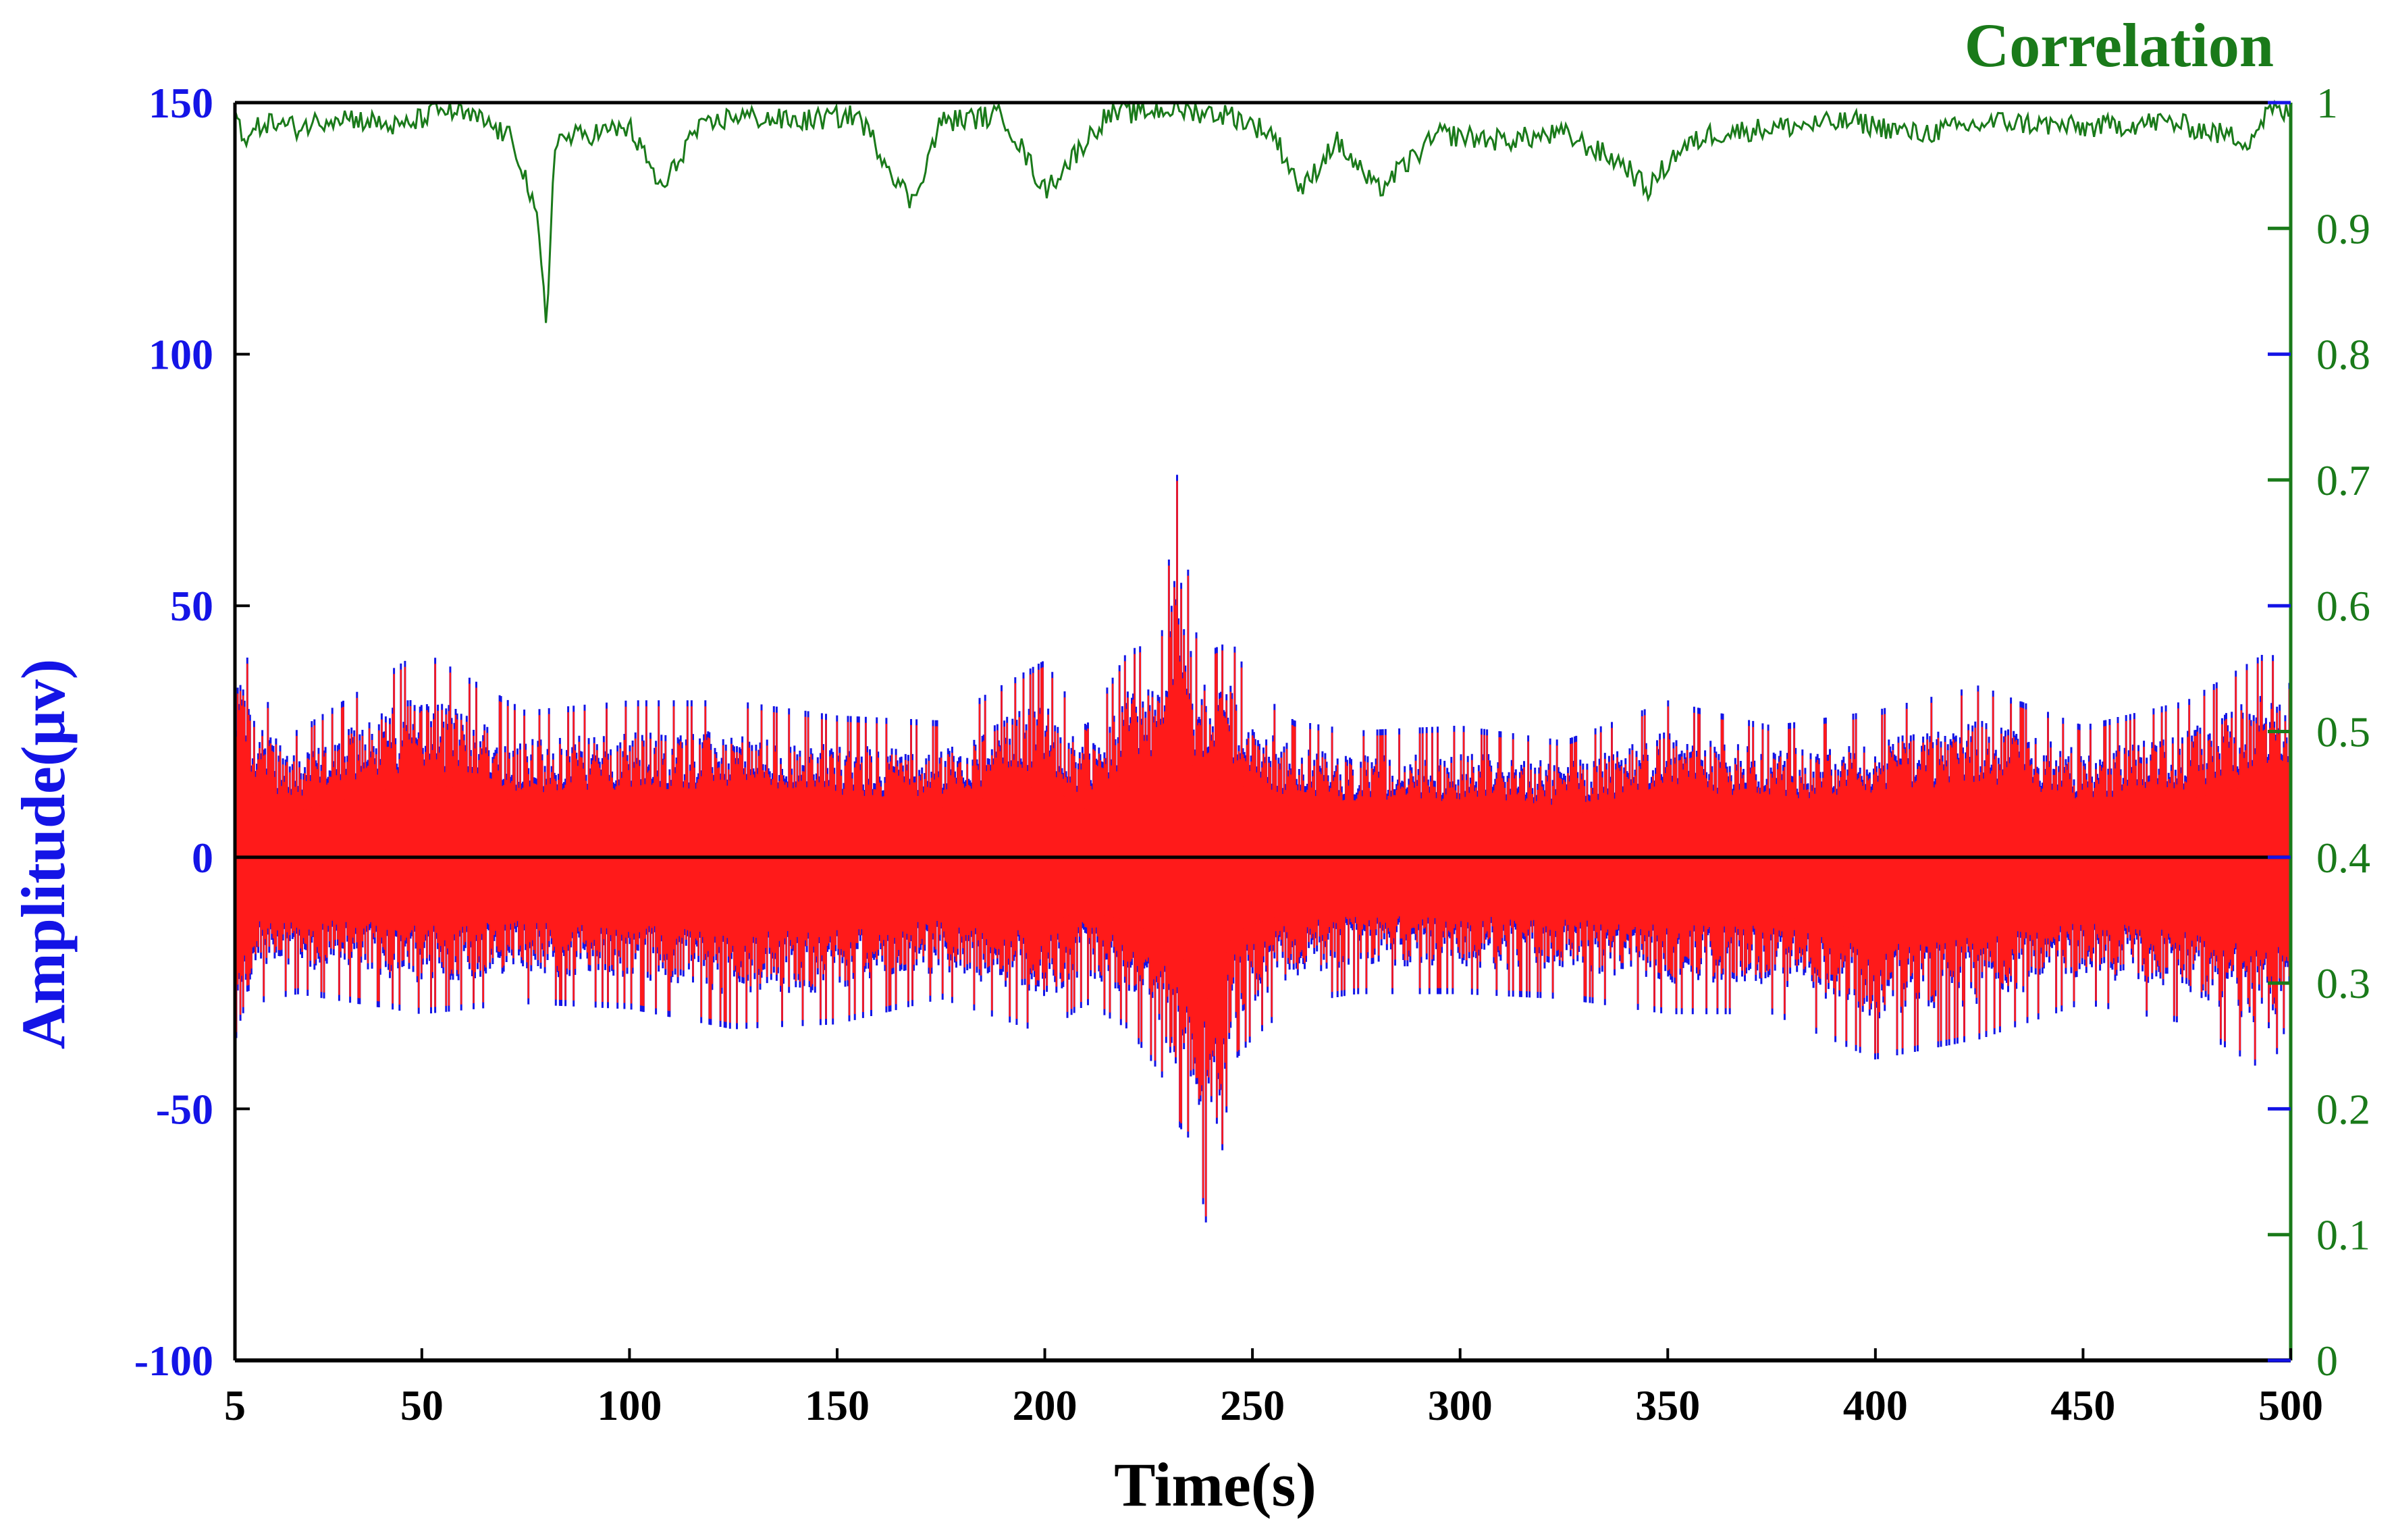 This screenshot has height=1540, width=2394. I want to click on x-tick-label: 300, so click(1460, 1405).